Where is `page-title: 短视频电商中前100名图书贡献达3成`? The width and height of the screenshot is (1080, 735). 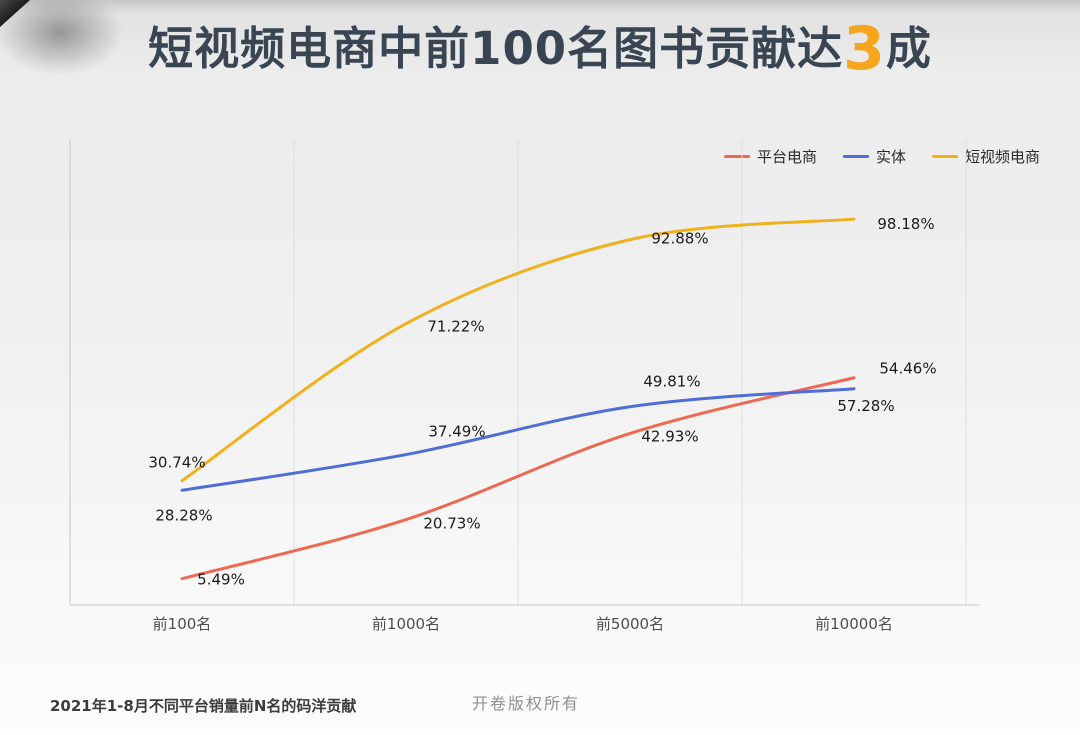 page-title: 短视频电商中前100名图书贡献达3成 is located at coordinates (540, 48).